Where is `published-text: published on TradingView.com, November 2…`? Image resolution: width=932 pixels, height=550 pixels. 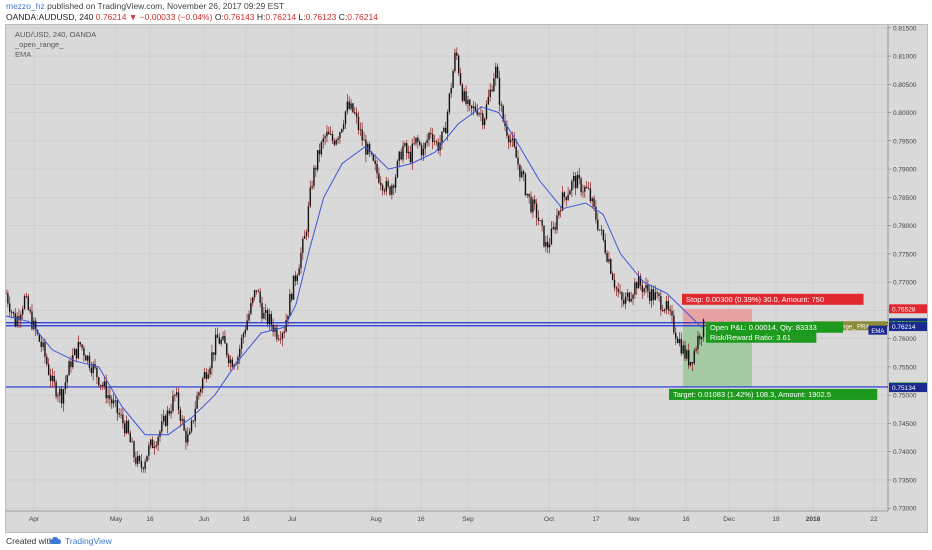 published-text: published on TradingView.com, November 2… is located at coordinates (166, 6).